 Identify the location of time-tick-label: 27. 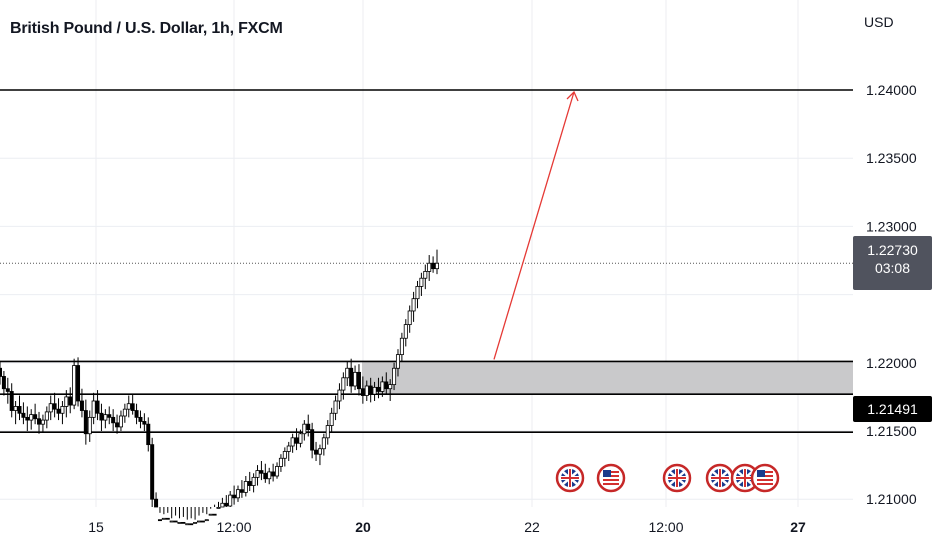
(798, 527).